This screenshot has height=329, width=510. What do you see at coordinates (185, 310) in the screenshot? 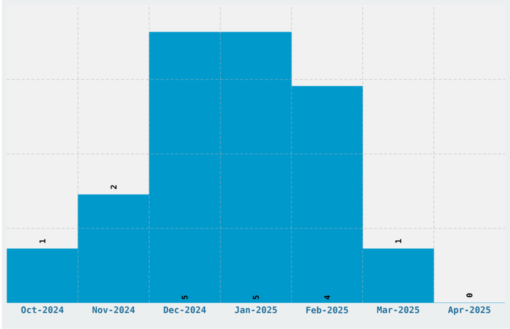
I see `x-tick-label: Dec-2024` at bounding box center [185, 310].